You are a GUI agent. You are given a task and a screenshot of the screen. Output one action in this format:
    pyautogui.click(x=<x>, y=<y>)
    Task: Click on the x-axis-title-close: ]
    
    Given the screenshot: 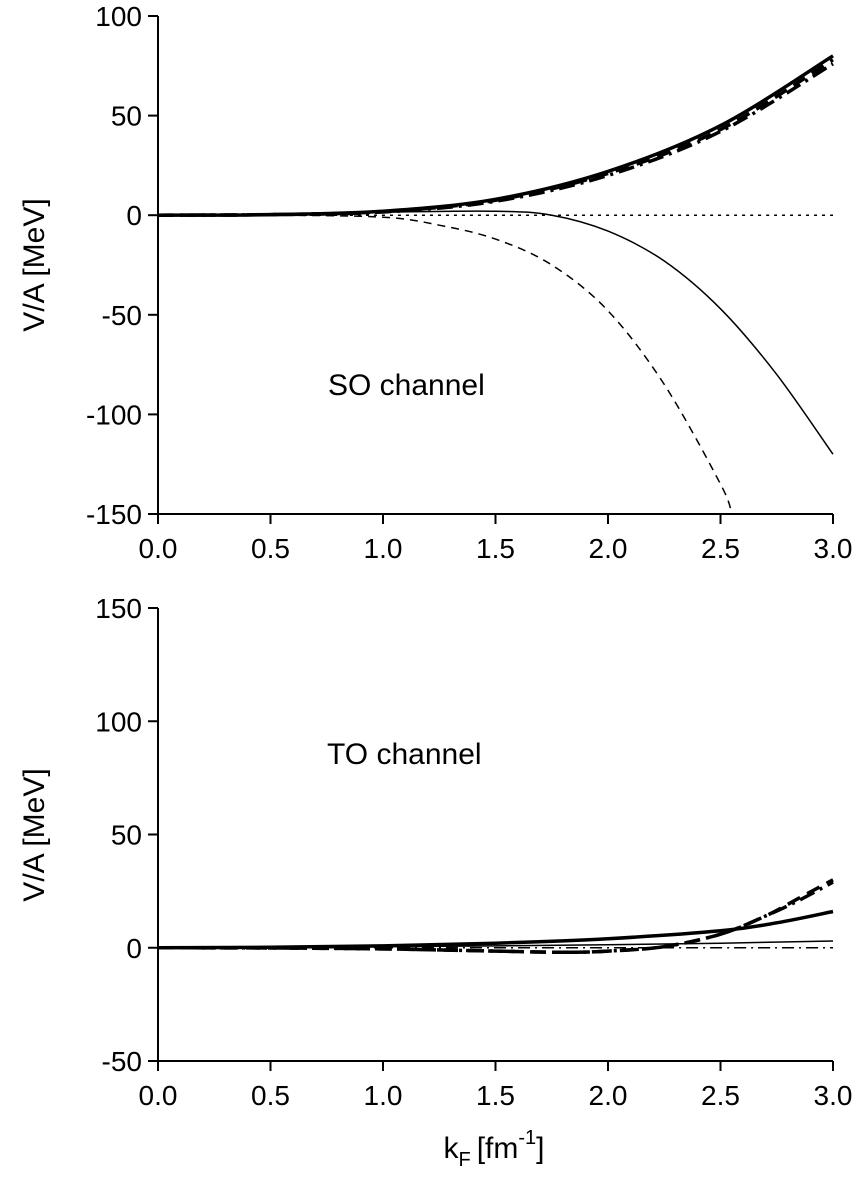 What is the action you would take?
    pyautogui.click(x=540, y=1148)
    